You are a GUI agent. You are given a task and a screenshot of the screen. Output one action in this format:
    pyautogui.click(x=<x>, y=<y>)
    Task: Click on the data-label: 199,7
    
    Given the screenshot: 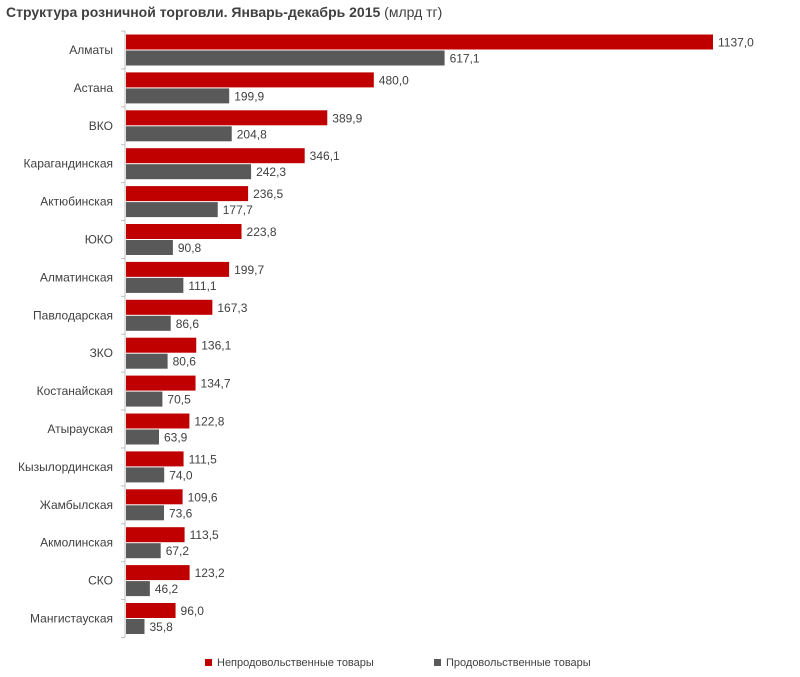 What is the action you would take?
    pyautogui.click(x=249, y=270)
    